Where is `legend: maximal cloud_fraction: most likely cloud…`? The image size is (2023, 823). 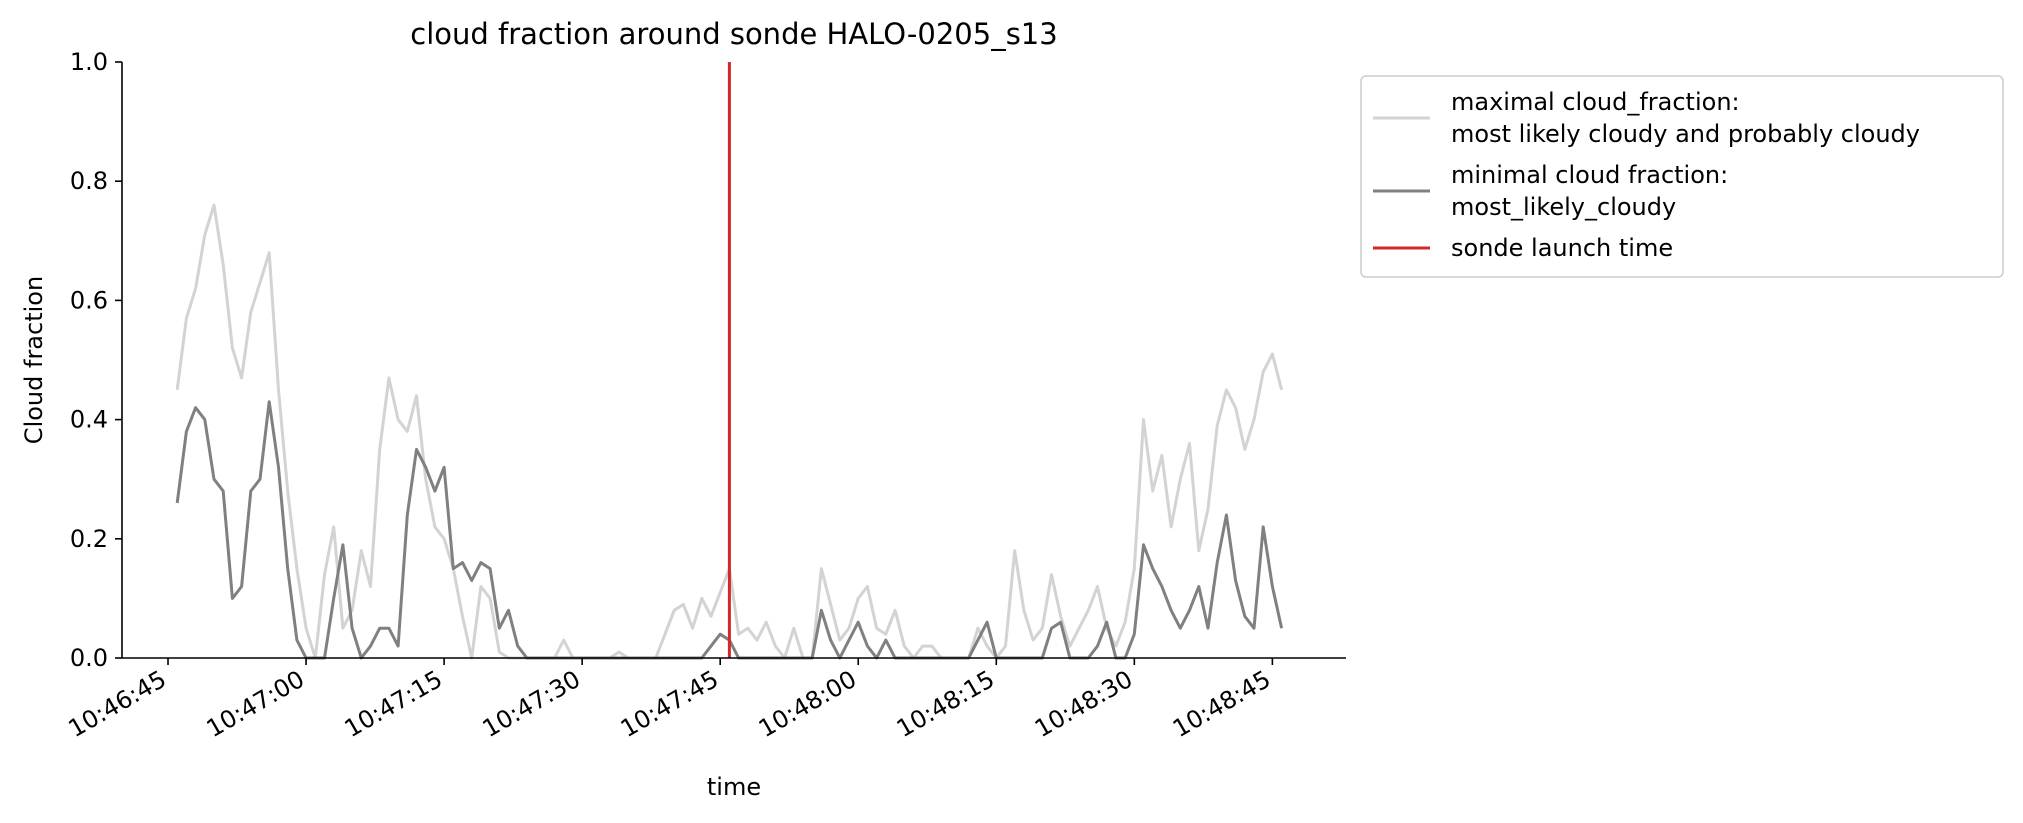
legend: maximal cloud_fraction: most likely cloud… is located at coordinates (1682, 176).